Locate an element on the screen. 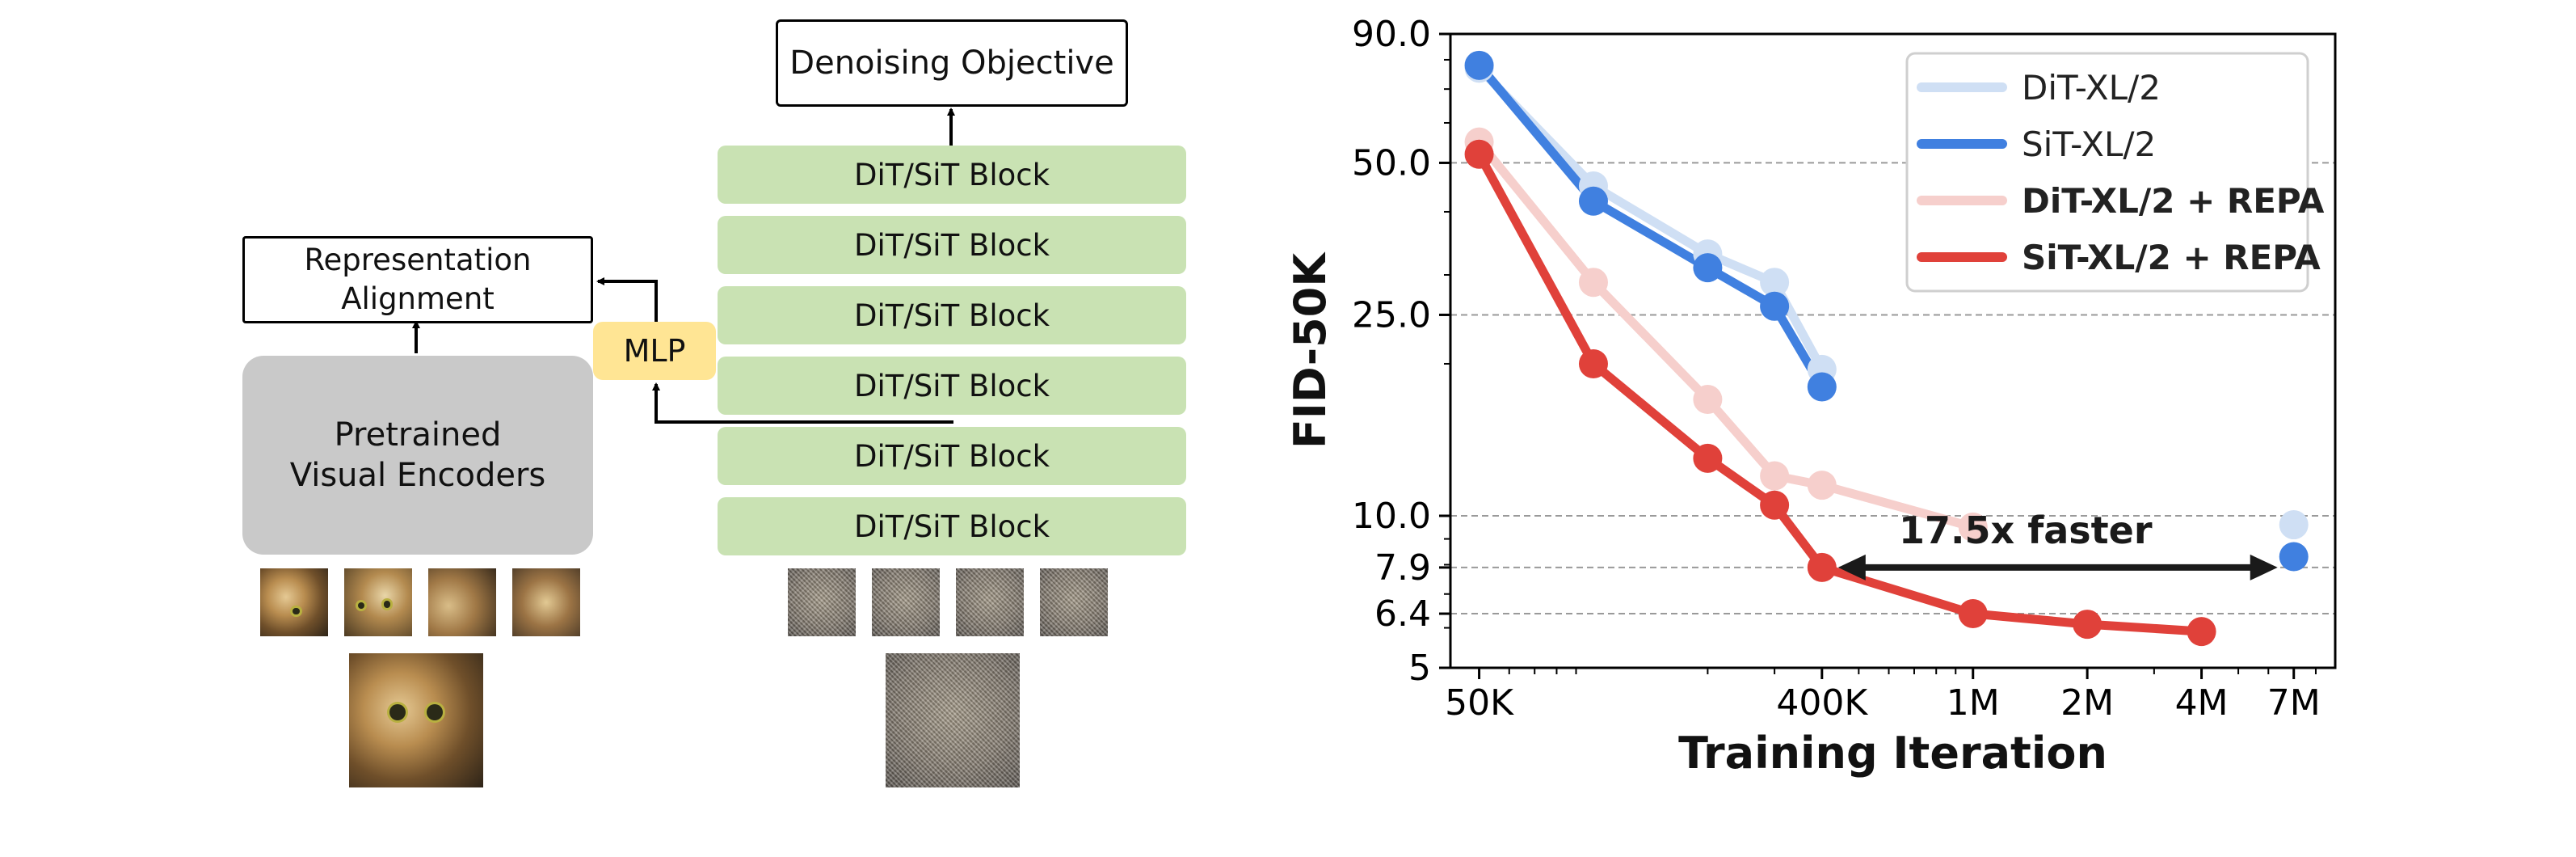 This screenshot has height=857, width=2576. y-tick-label: 6.4 is located at coordinates (1402, 614).